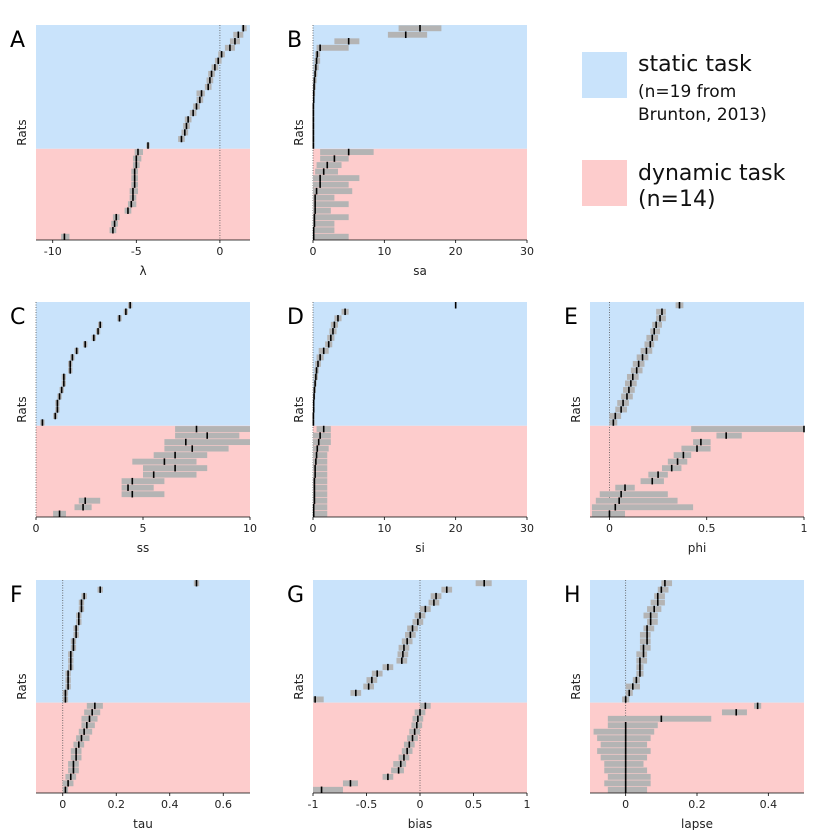  I want to click on panel-letter: C, so click(17, 317).